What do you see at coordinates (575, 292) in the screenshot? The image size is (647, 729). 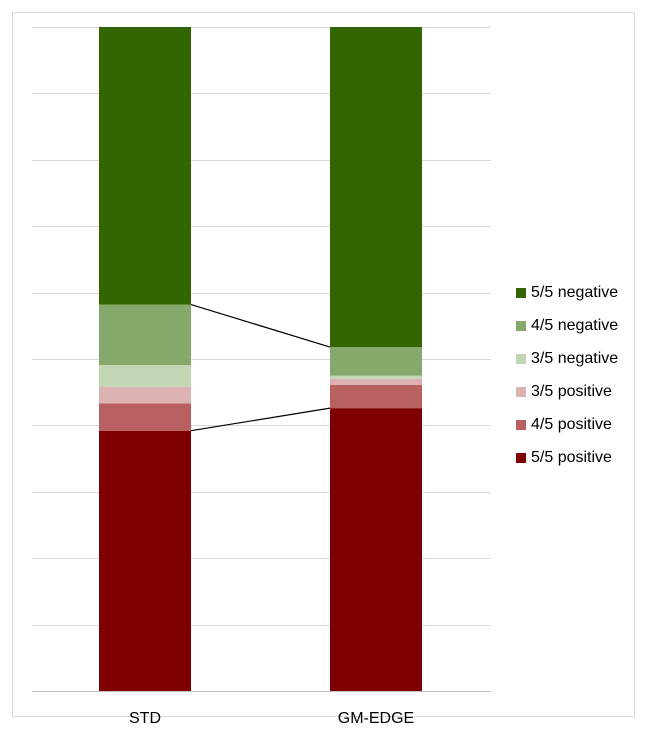 I see `legend-label: 5/5 negative` at bounding box center [575, 292].